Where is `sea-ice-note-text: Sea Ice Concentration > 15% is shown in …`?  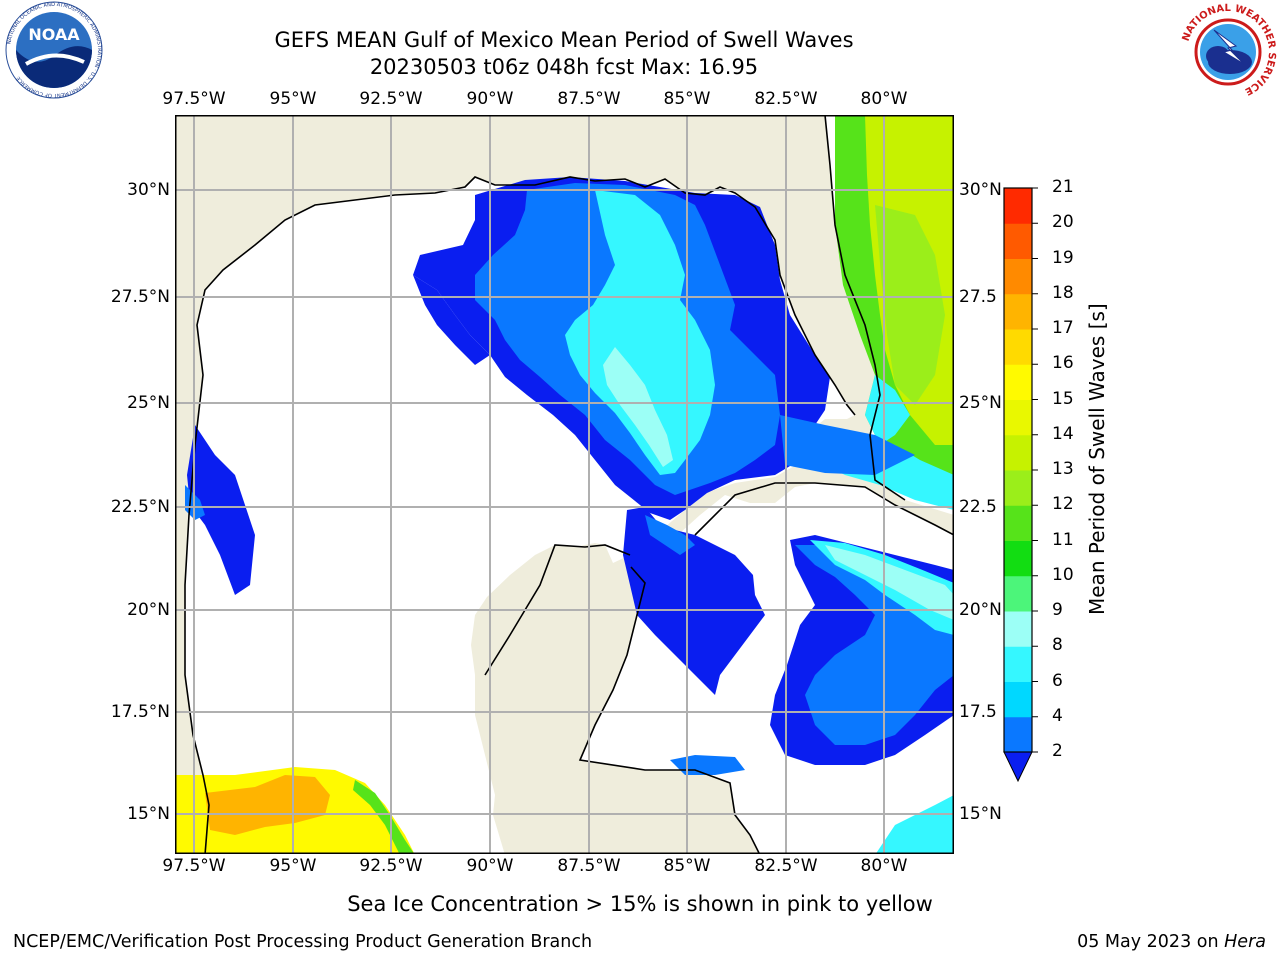
sea-ice-note-text: Sea Ice Concentration > 15% is shown in … is located at coordinates (640, 904).